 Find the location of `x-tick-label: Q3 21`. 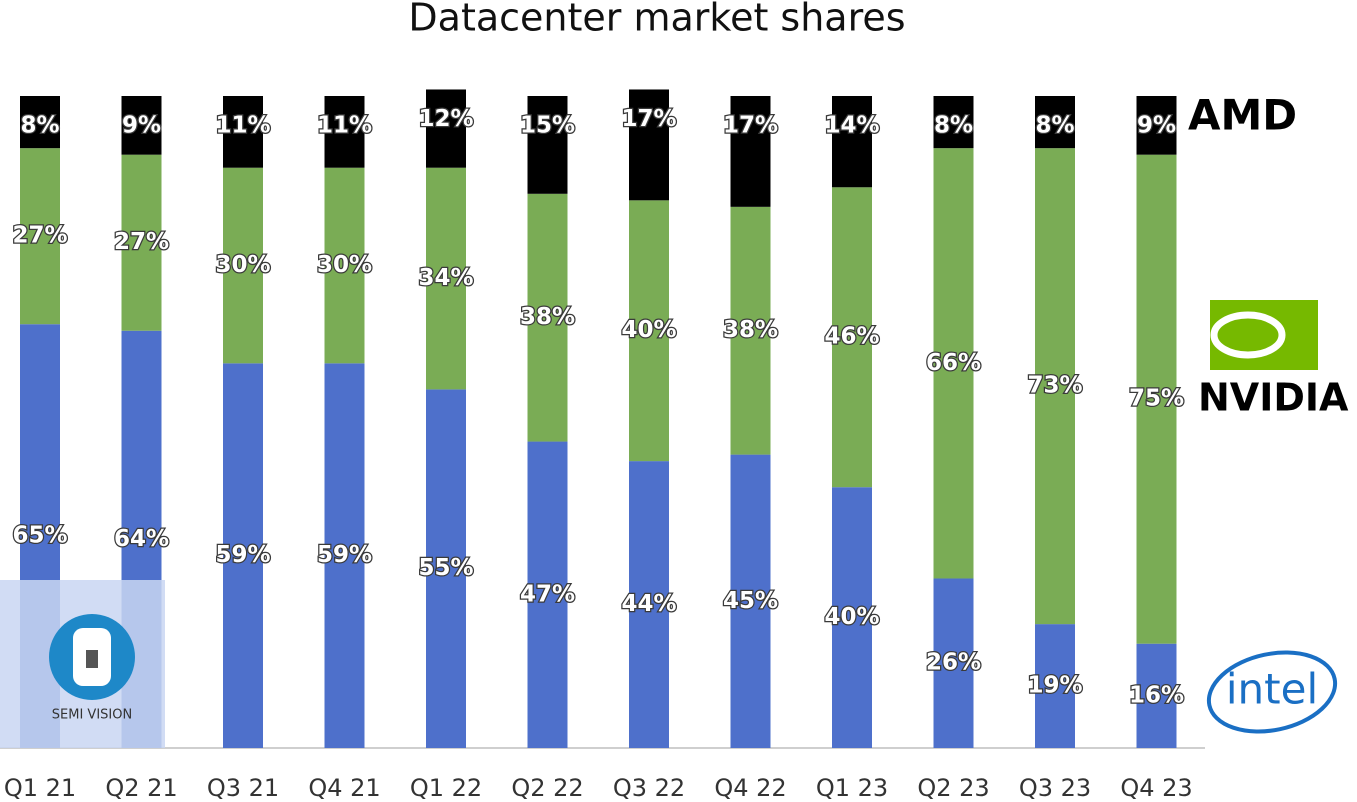

x-tick-label: Q3 21 is located at coordinates (243, 788).